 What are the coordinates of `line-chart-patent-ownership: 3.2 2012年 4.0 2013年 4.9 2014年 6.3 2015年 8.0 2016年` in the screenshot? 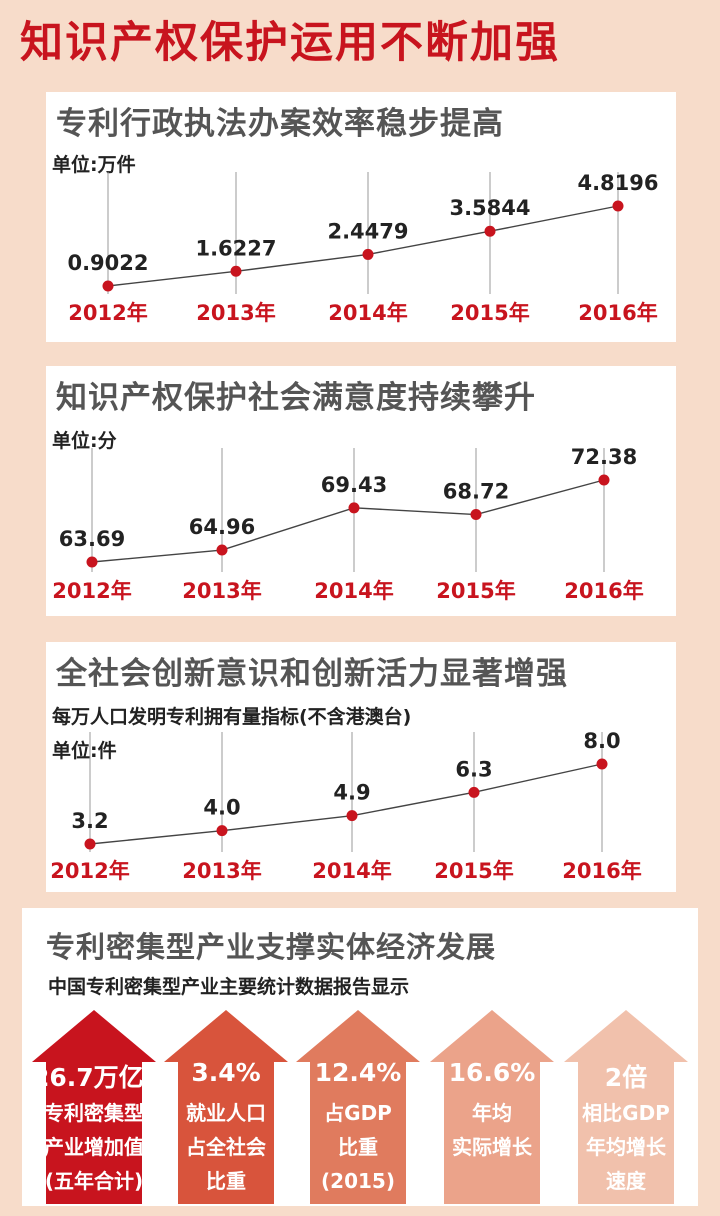 It's located at (345, 806).